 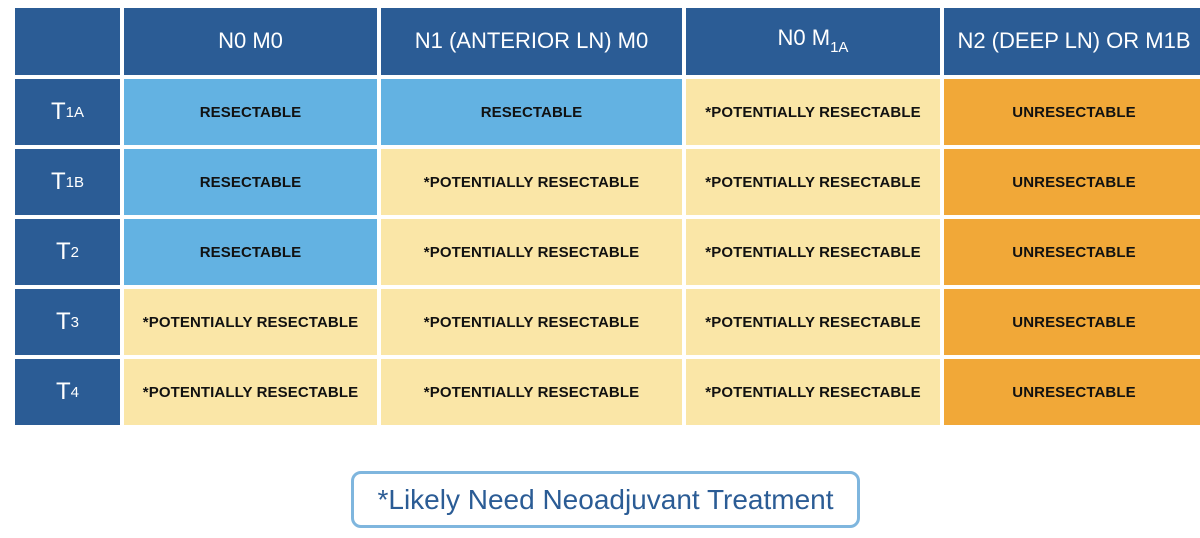 What do you see at coordinates (74, 392) in the screenshot?
I see `row-header-subscript: 4` at bounding box center [74, 392].